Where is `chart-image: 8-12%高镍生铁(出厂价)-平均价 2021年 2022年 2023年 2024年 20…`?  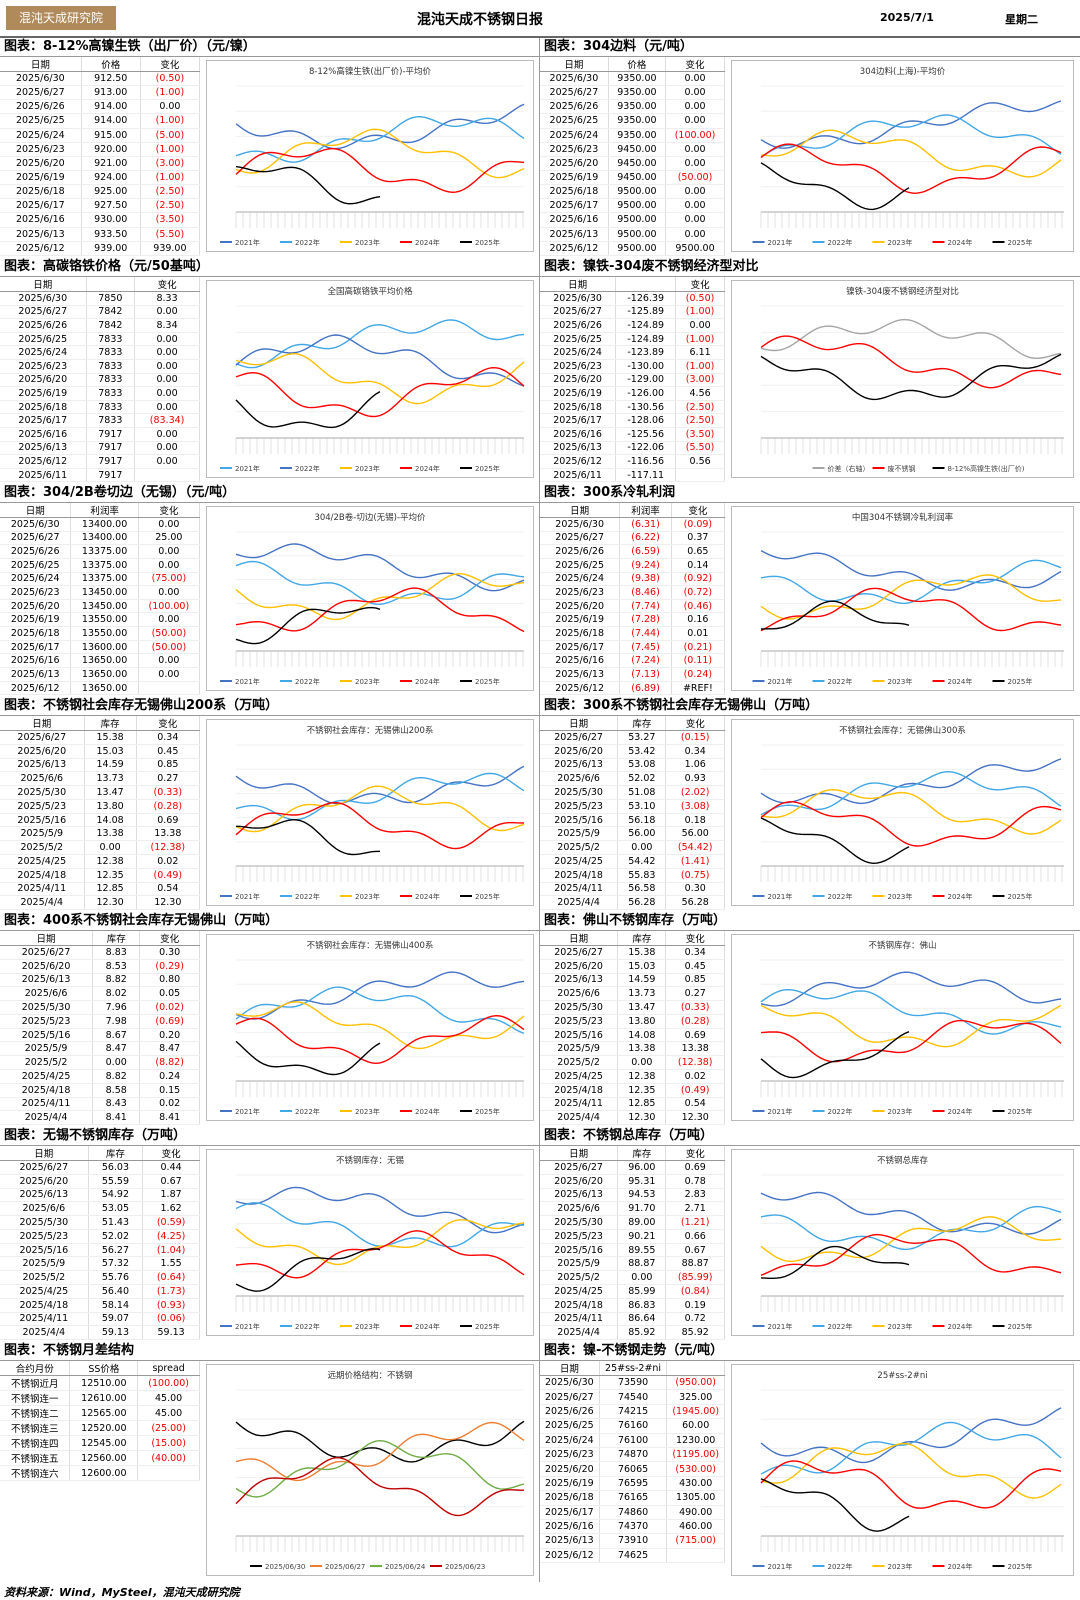 chart-image: 8-12%高镍生铁(出厂价)-平均价 2021年 2022年 2023年 2024年 20… is located at coordinates (370, 156).